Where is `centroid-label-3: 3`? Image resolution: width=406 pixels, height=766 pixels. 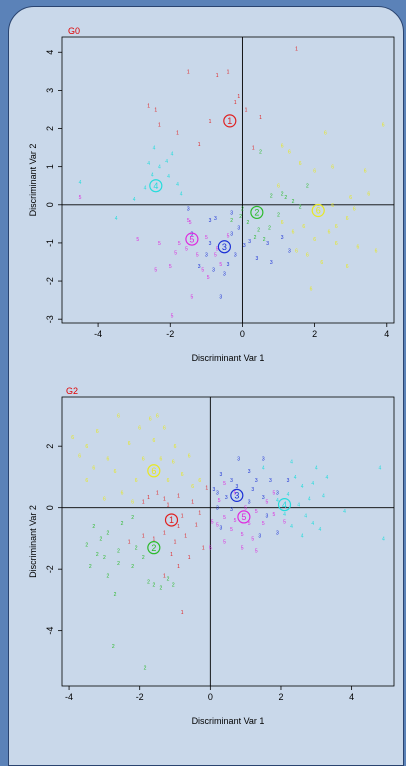 centroid-label-3: 3 is located at coordinates (236, 496).